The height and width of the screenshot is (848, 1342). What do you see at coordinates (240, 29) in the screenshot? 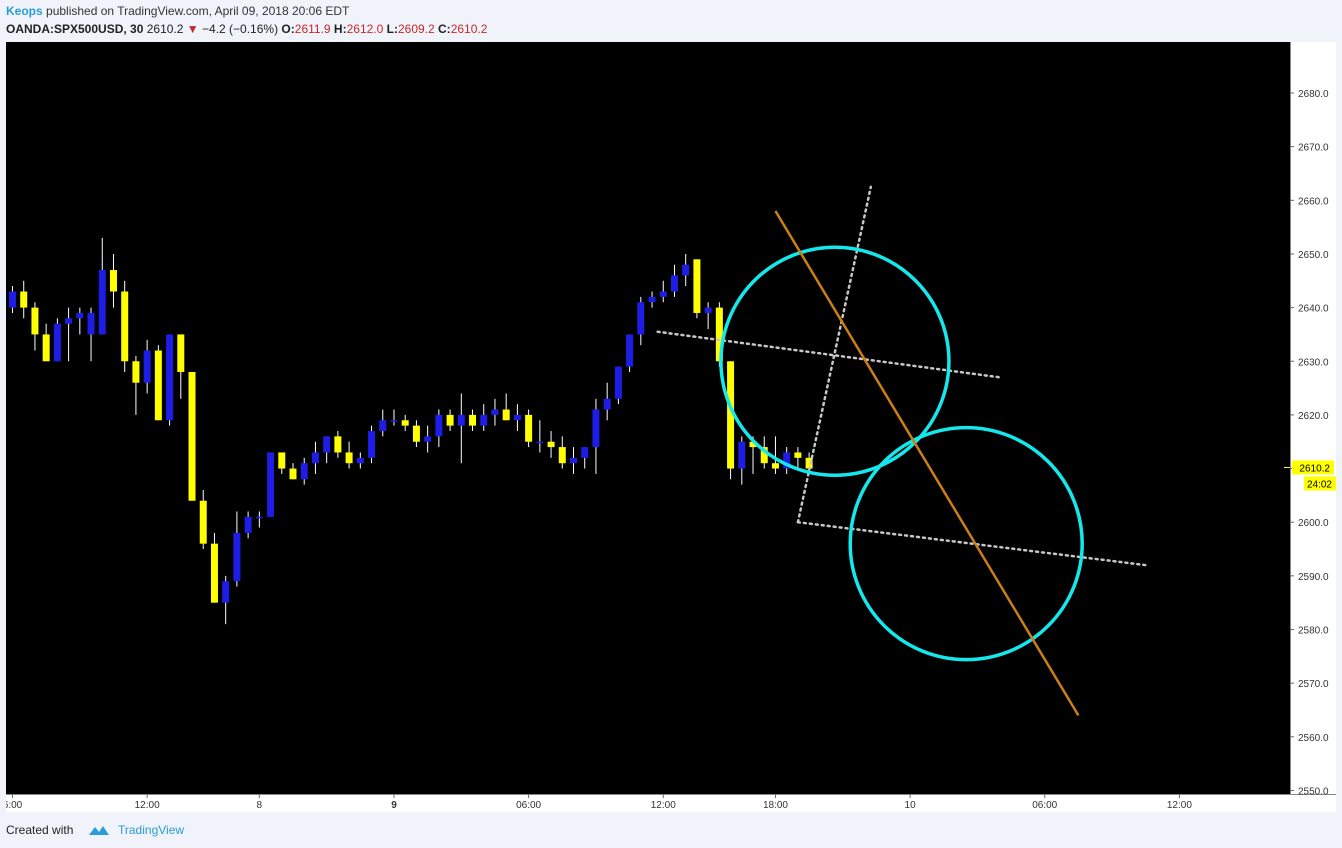
I see `change-value: −4.2 (−0.16%)` at bounding box center [240, 29].